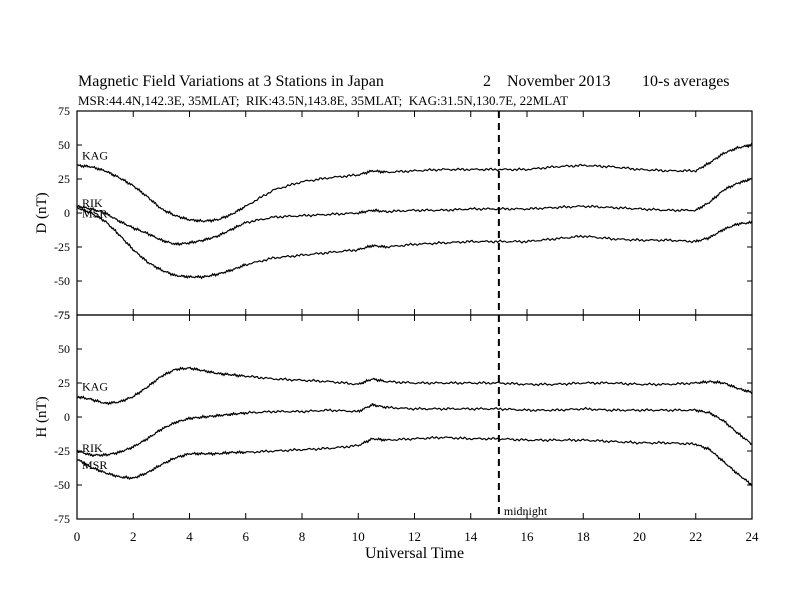  I want to click on series-label-H-kag: KAG, so click(95, 387).